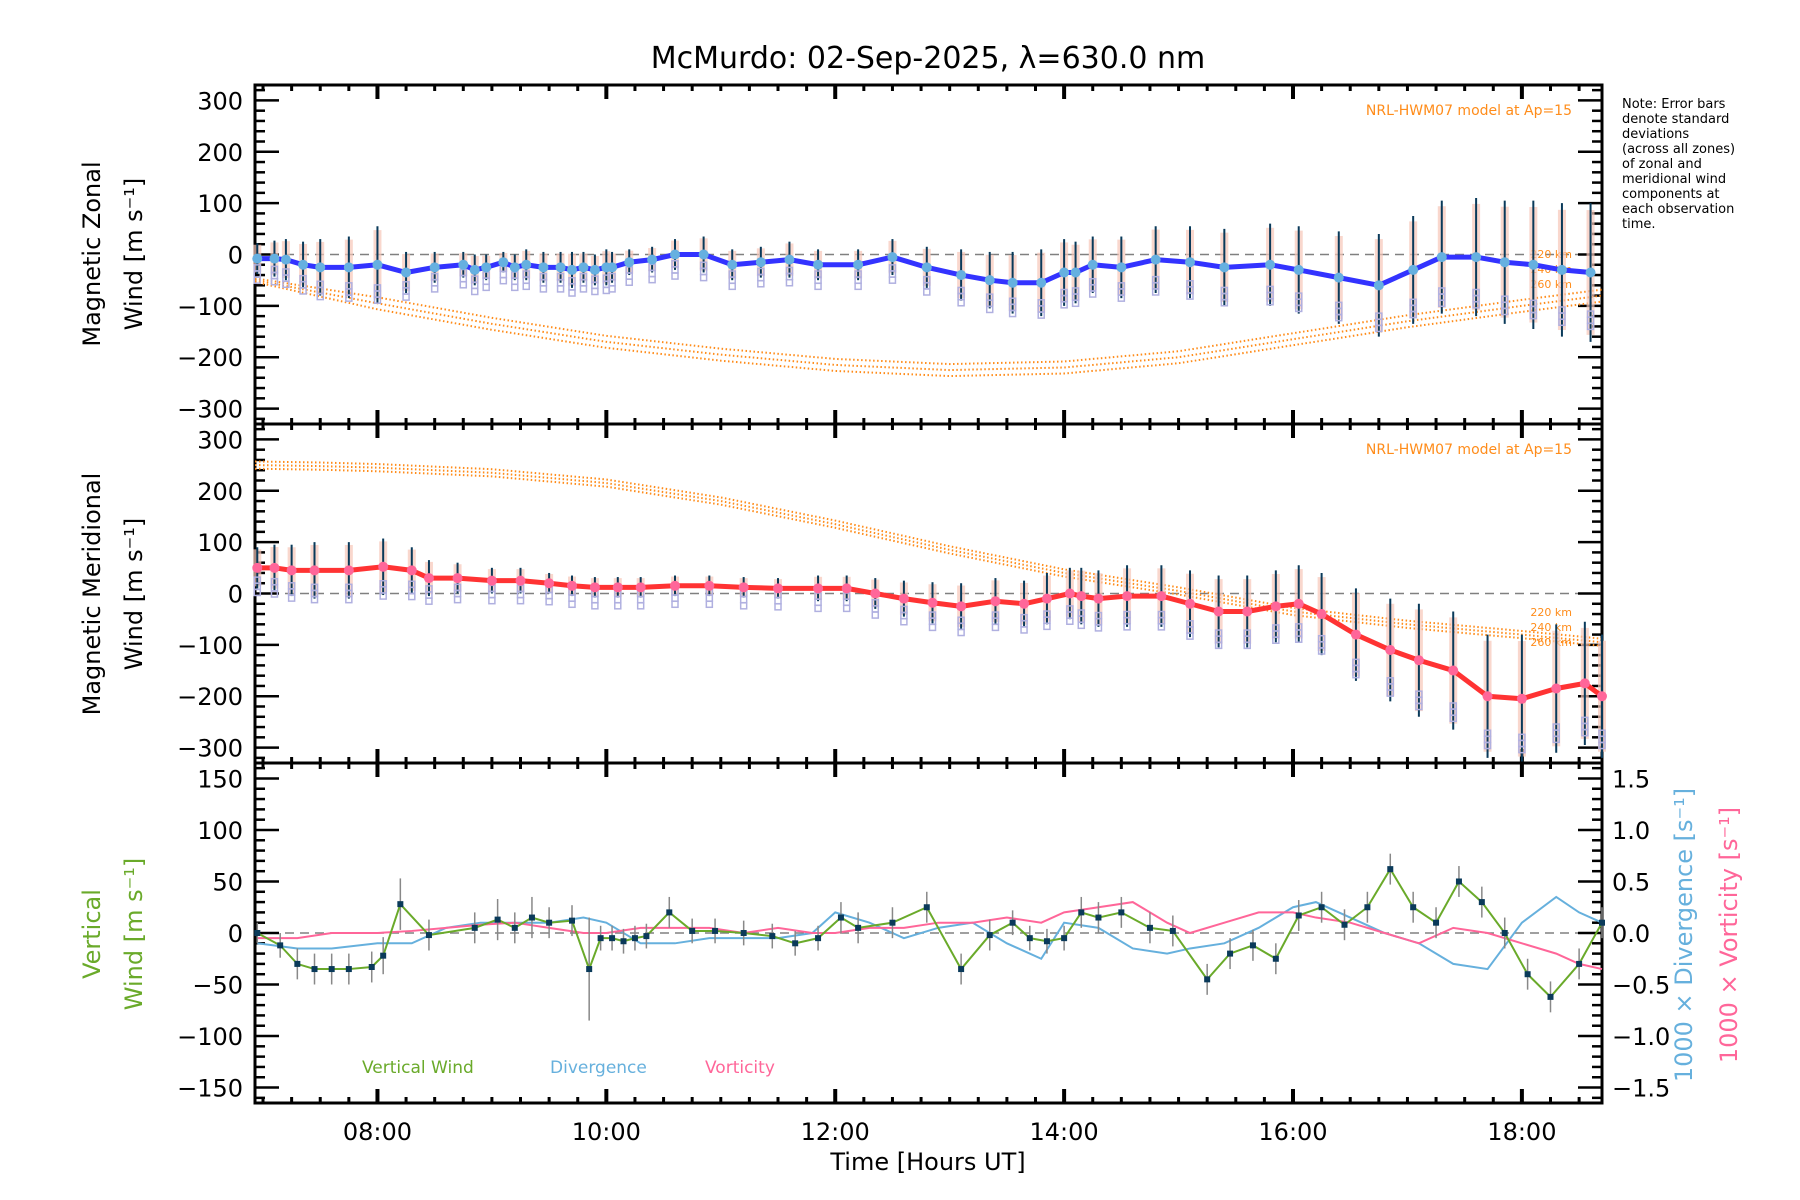 The image size is (1800, 1200). I want to click on note-line: components at, so click(1671, 194).